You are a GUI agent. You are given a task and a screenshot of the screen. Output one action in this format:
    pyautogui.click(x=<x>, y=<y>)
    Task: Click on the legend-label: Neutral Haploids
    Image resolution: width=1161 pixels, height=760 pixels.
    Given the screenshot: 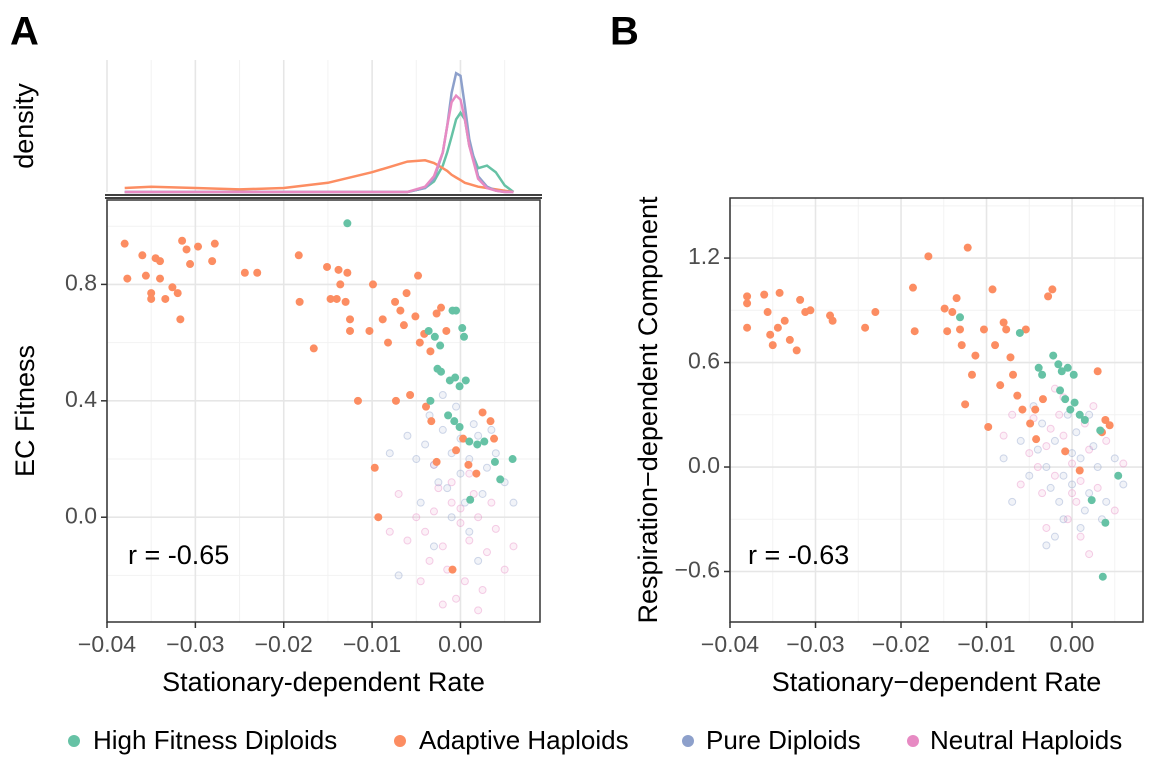 What is the action you would take?
    pyautogui.click(x=1026, y=740)
    